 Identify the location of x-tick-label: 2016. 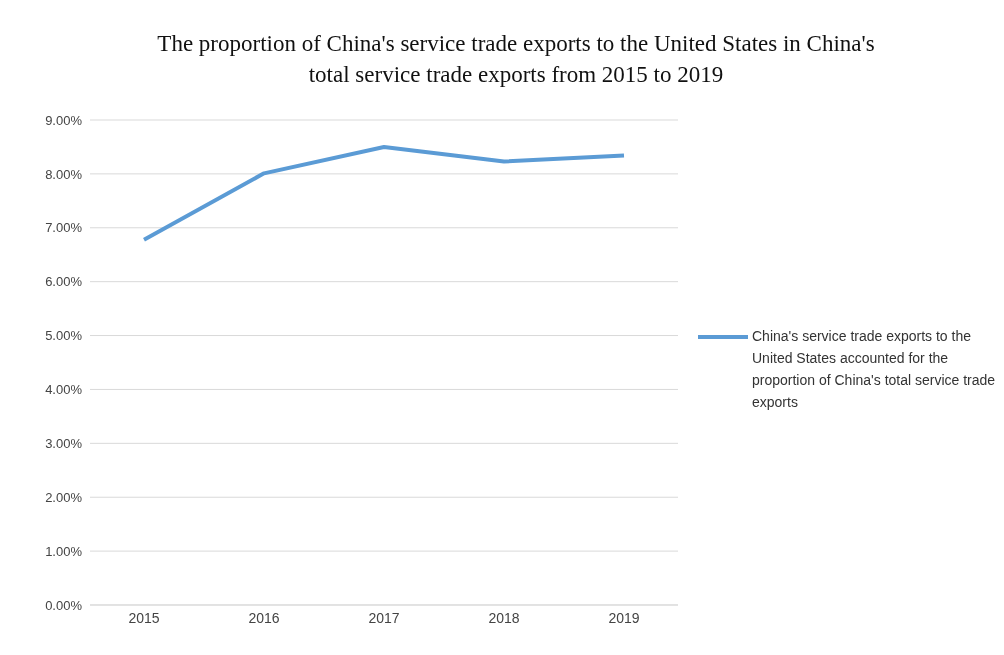
(264, 617).